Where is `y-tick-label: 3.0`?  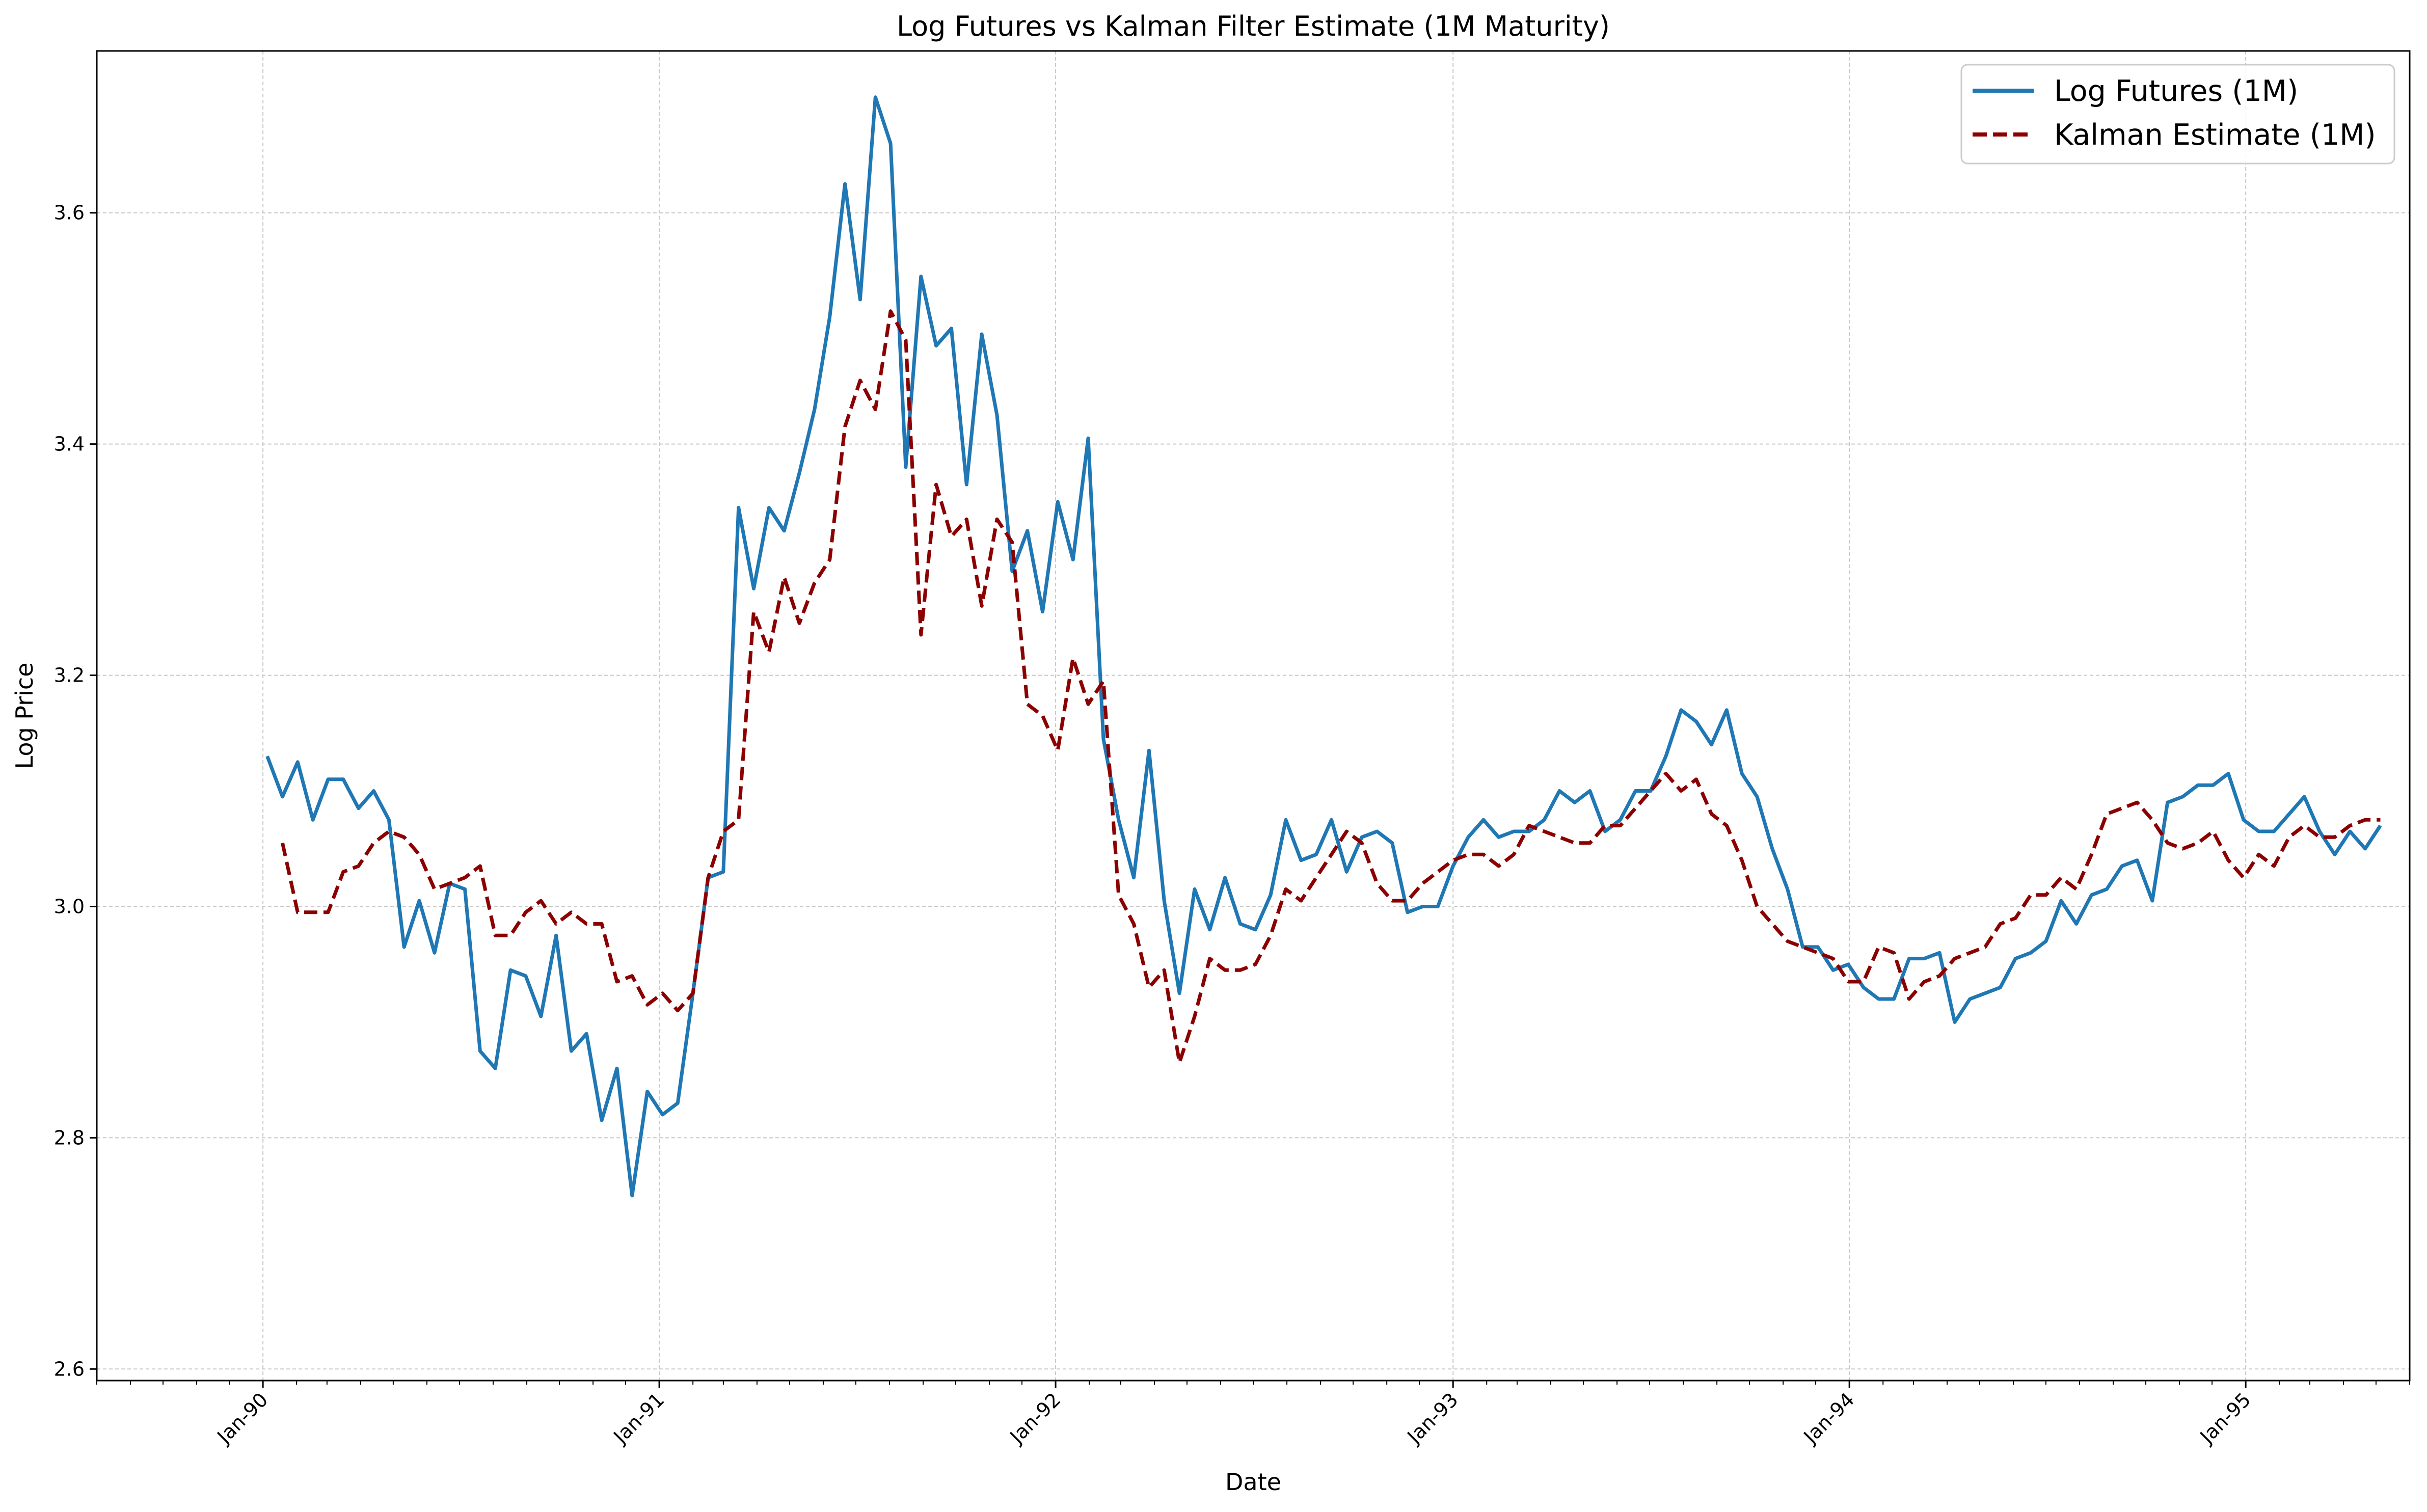 y-tick-label: 3.0 is located at coordinates (69, 906).